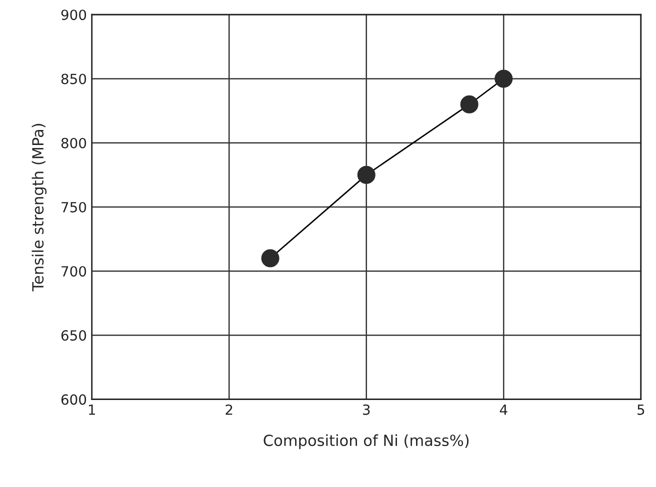 The image size is (656, 487). Describe the element at coordinates (73, 335) in the screenshot. I see `y-tick-label: 650` at that location.